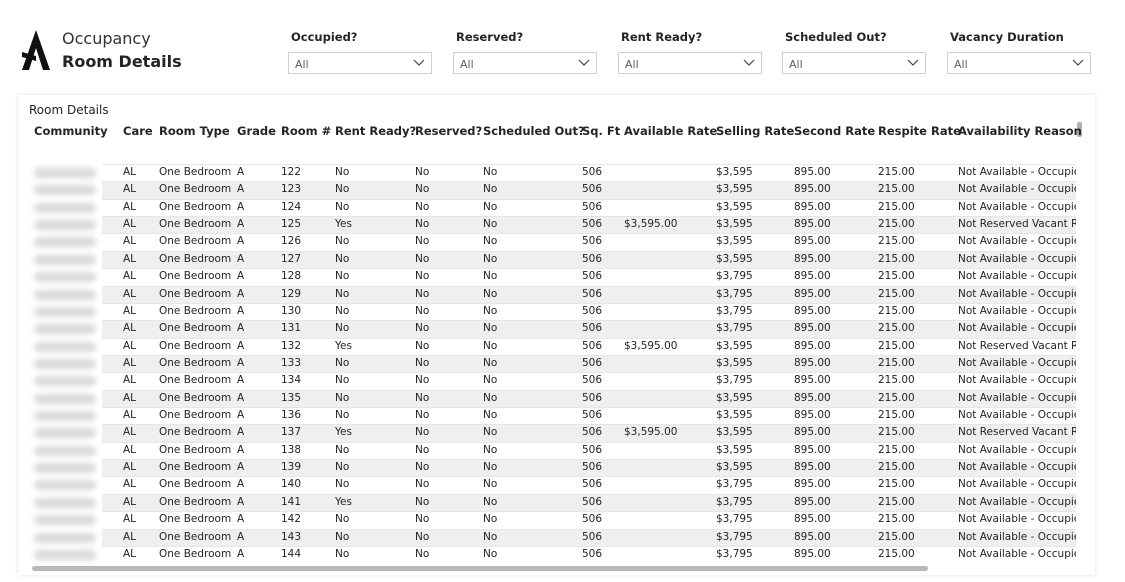 This screenshot has height=582, width=1125. Describe the element at coordinates (194, 131) in the screenshot. I see `column-header: Room Type` at that location.